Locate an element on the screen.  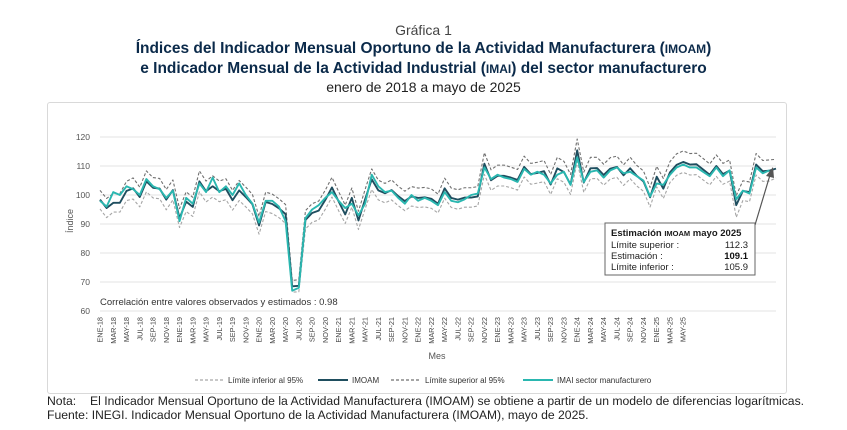
x-tick-label: MAY-24 is located at coordinates (603, 329).